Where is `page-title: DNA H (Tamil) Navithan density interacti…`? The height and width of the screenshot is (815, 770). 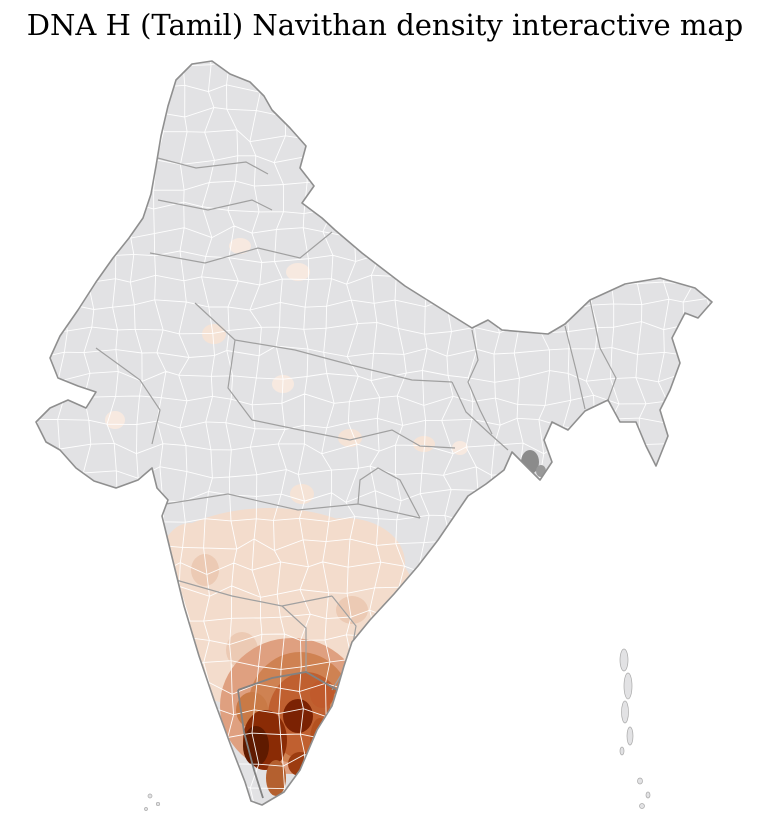
page-title: DNA H (Tamil) Navithan density interacti… is located at coordinates (385, 25).